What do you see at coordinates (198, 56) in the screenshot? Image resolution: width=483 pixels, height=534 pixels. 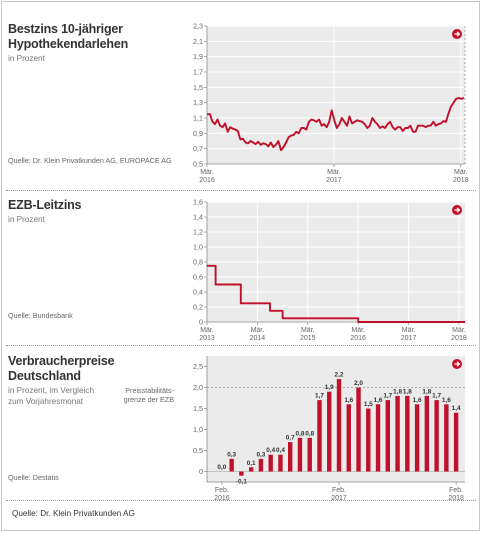 I see `y-tick-label: 1,9` at bounding box center [198, 56].